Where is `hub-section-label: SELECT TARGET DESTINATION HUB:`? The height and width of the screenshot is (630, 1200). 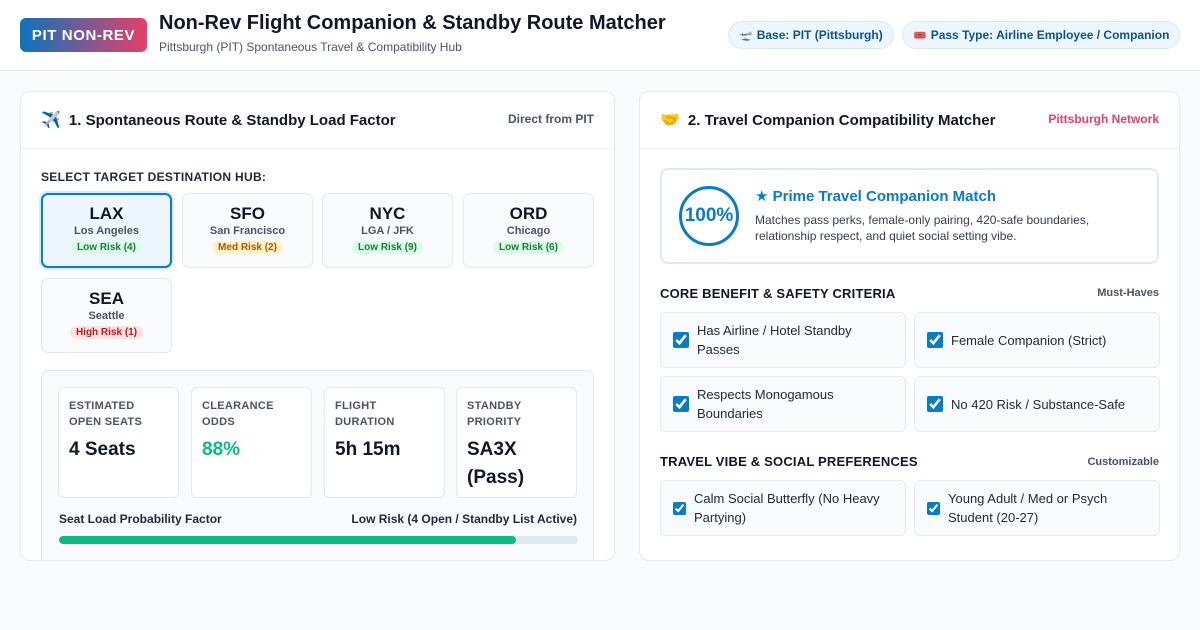
hub-section-label: SELECT TARGET DESTINATION HUB: is located at coordinates (154, 177).